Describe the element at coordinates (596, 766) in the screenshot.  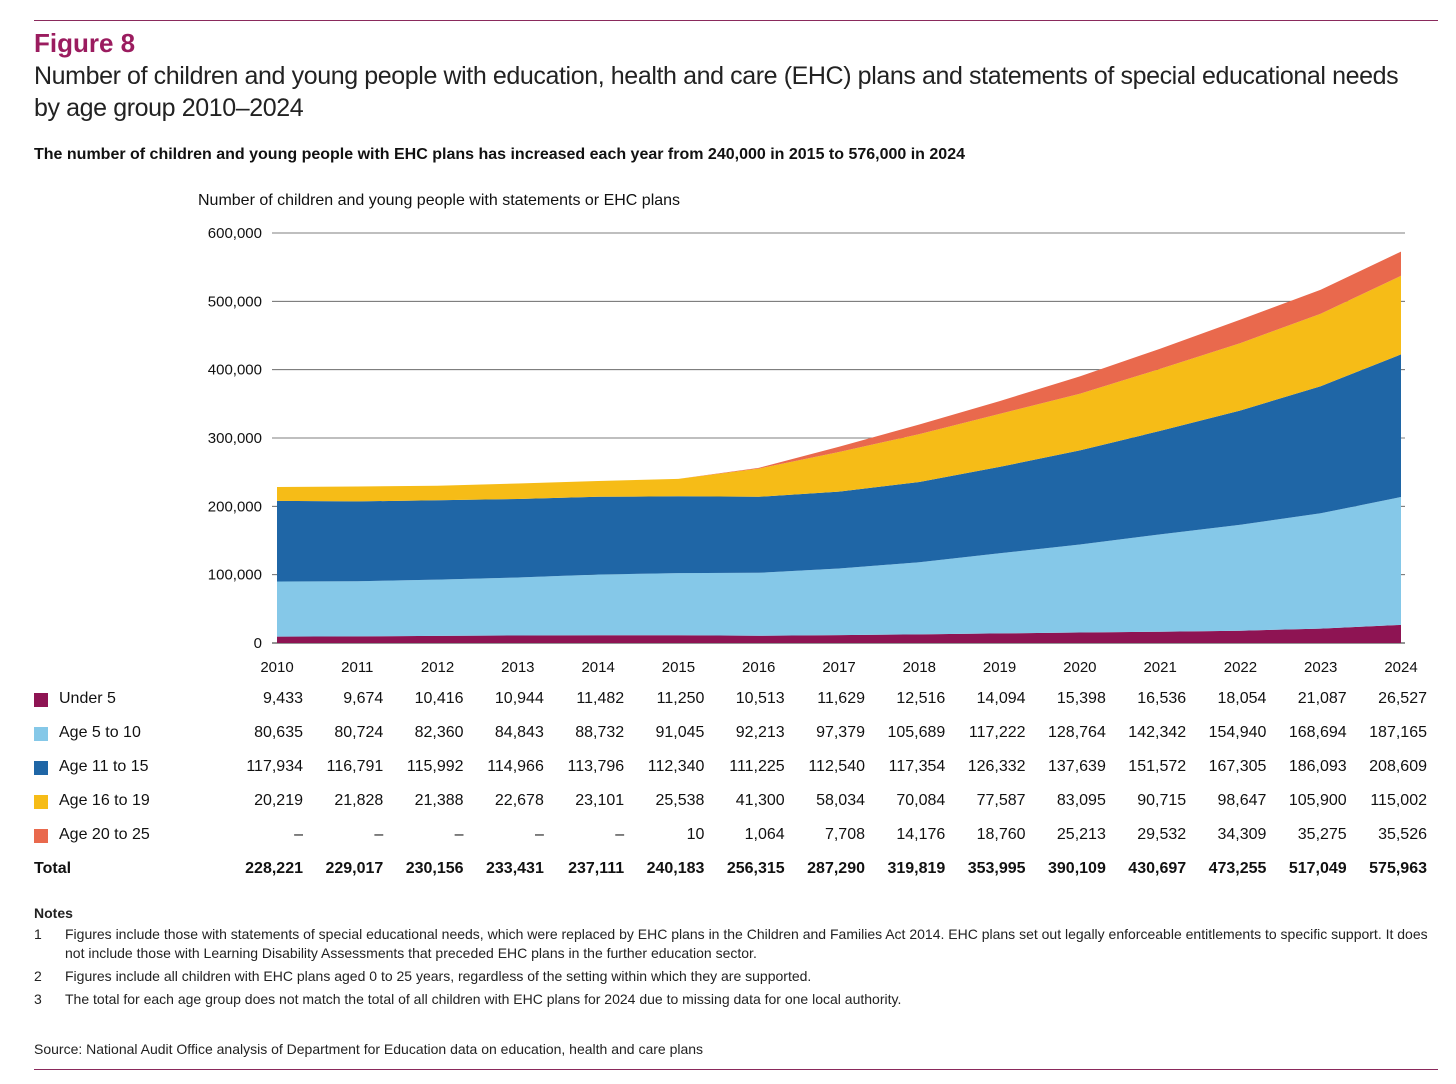
I see `table-cell: 113,796` at that location.